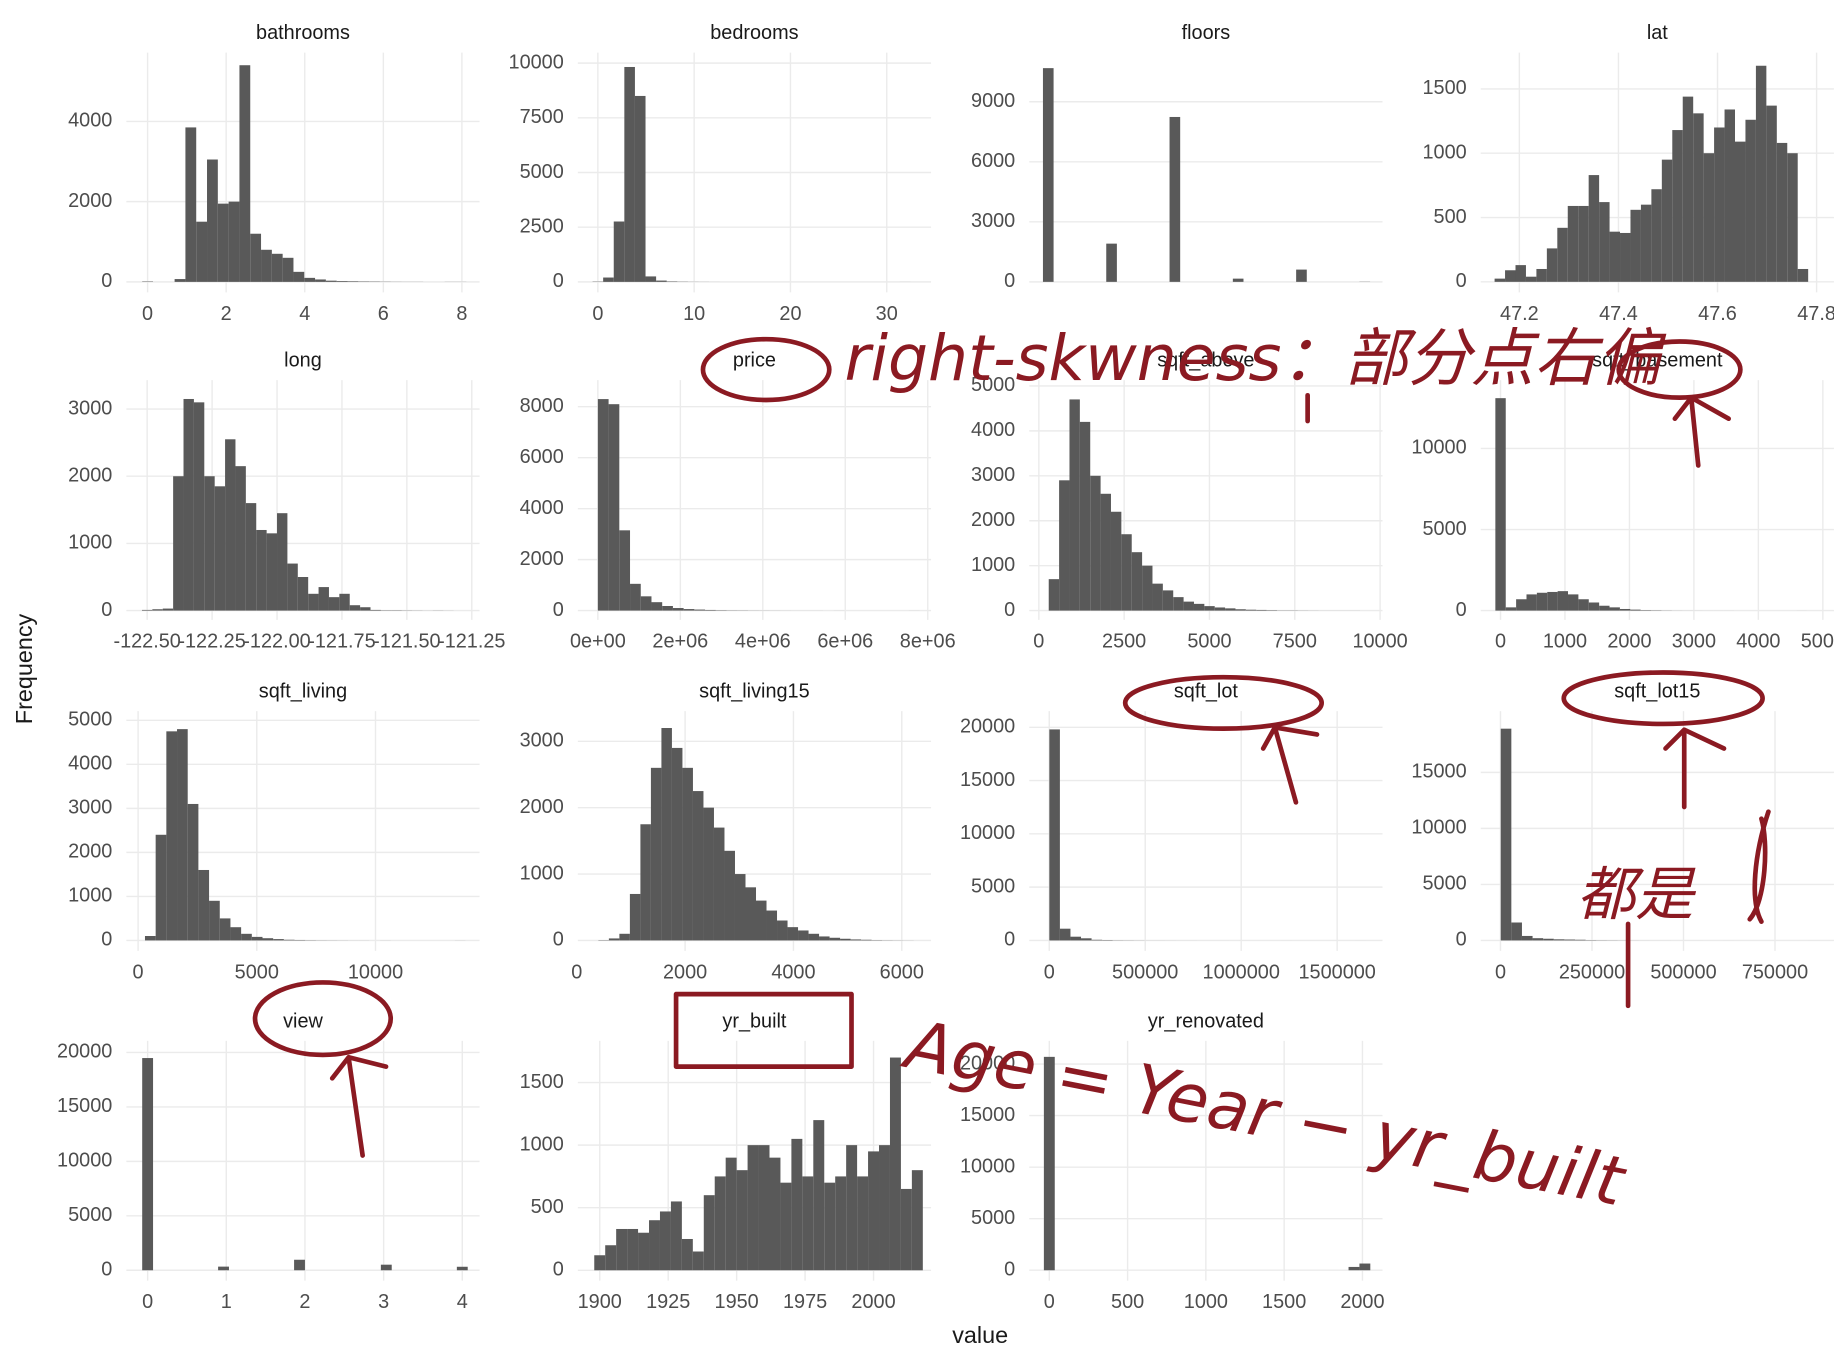 This screenshot has width=1834, height=1352. Describe the element at coordinates (542, 117) in the screenshot. I see `y-tick-label: 7500` at that location.